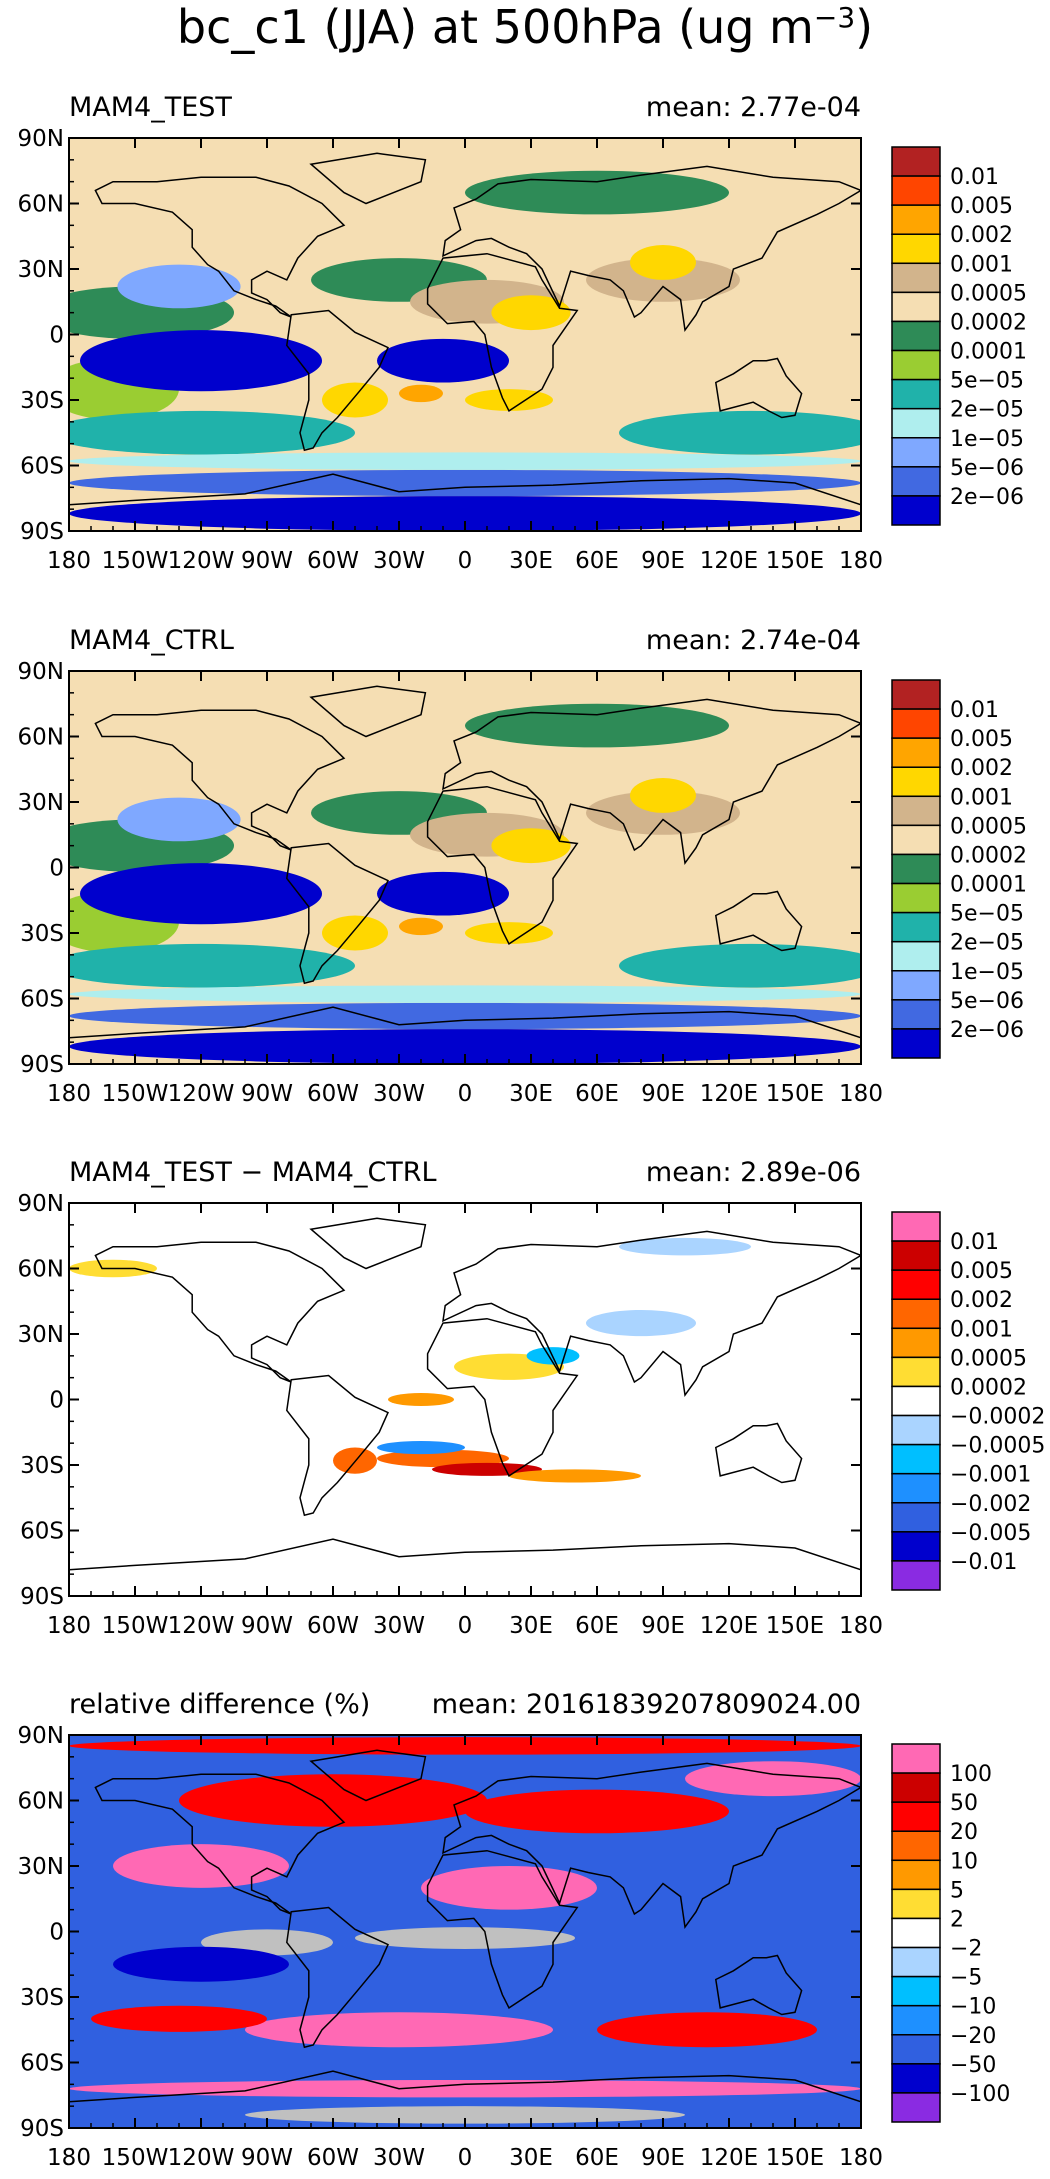  What do you see at coordinates (971, 1774) in the screenshot?
I see `colorbar-label: 100` at bounding box center [971, 1774].